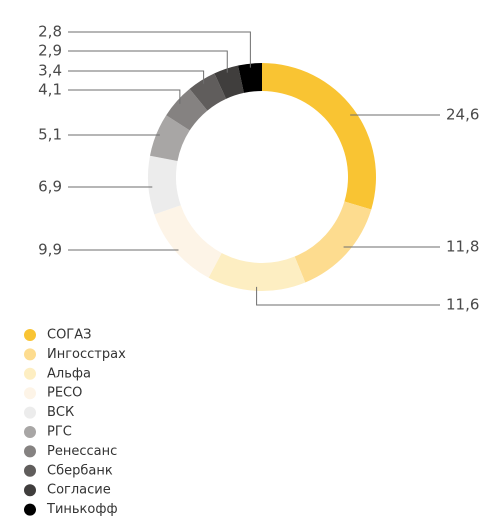 The image size is (493, 519). I want to click on value-label: 4,1, so click(50, 90).